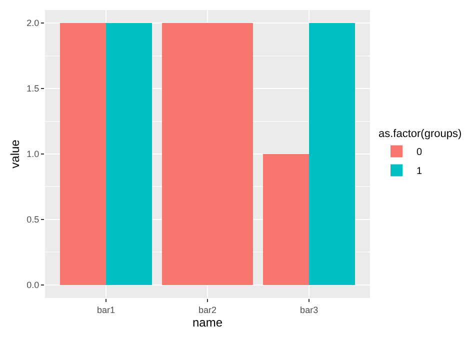 Image resolution: width=474 pixels, height=338 pixels. I want to click on y-tick-label: 2.0, so click(33, 23).